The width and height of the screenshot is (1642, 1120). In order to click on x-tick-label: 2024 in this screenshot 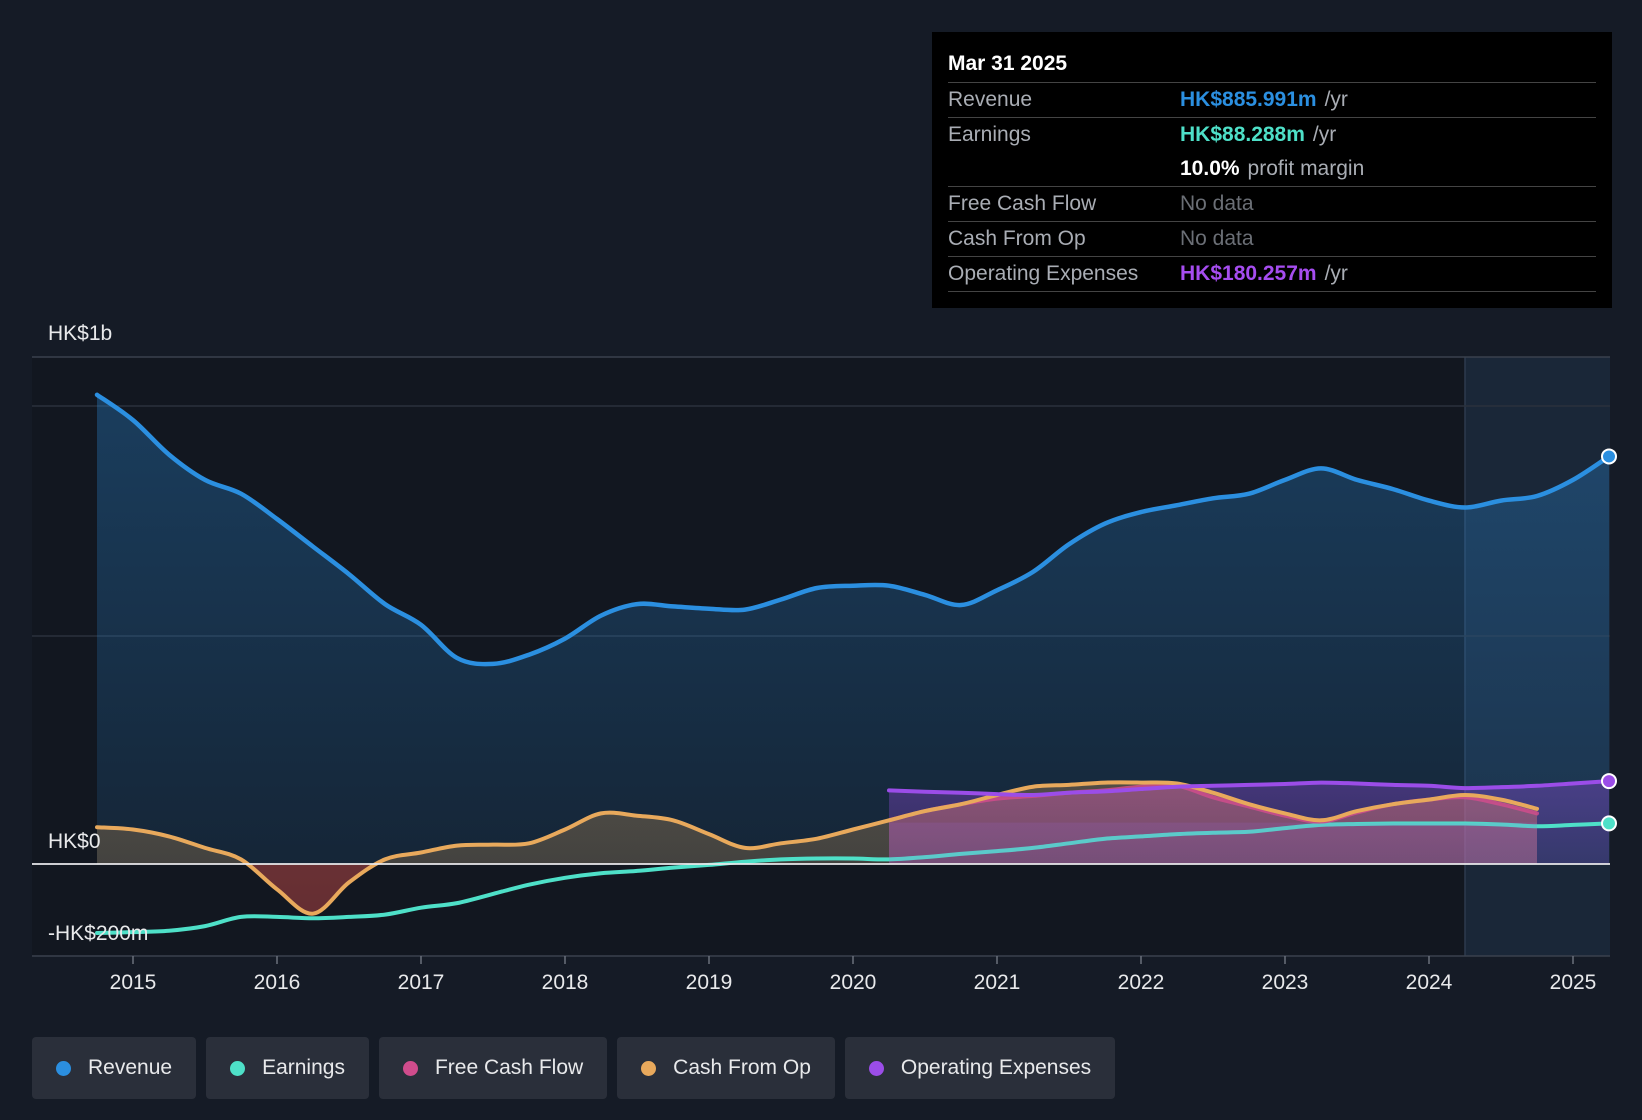, I will do `click(1429, 982)`.